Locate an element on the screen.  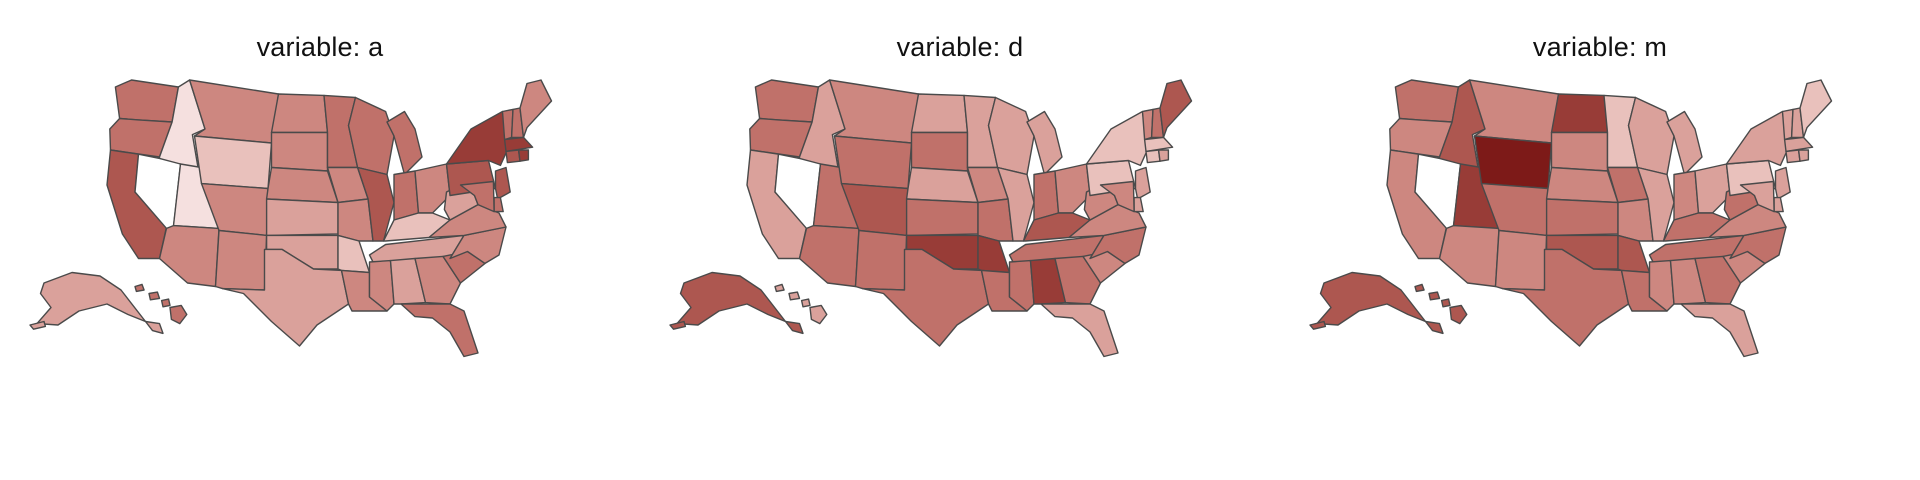
panel-title: variable: a is located at coordinates (320, 47).